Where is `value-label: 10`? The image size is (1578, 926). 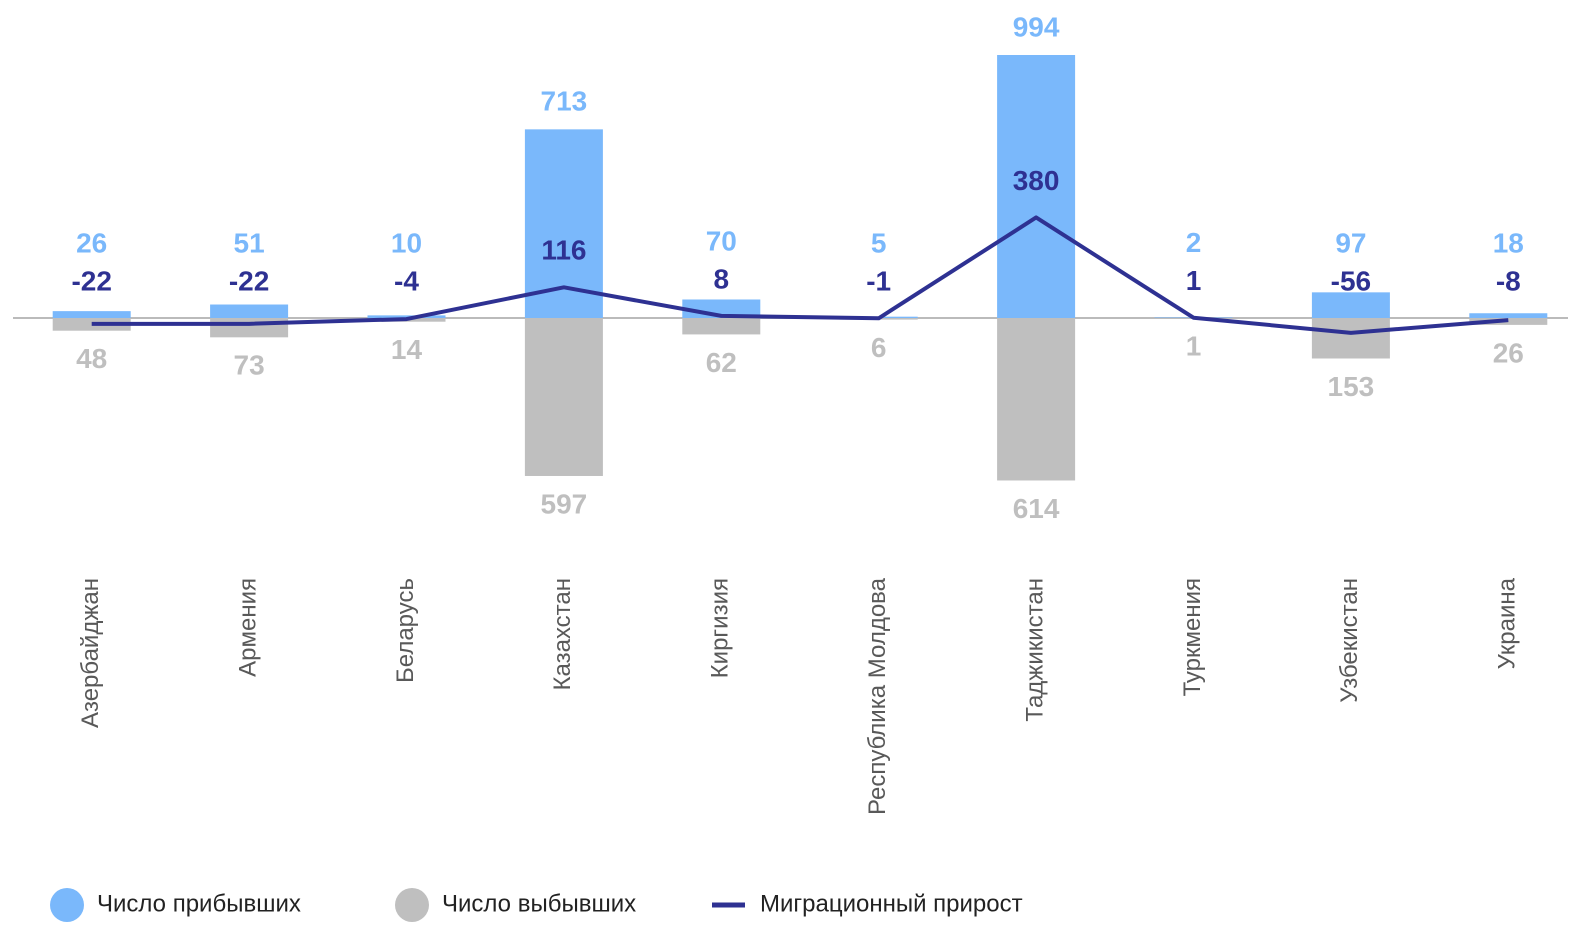
value-label: 10 is located at coordinates (406, 242).